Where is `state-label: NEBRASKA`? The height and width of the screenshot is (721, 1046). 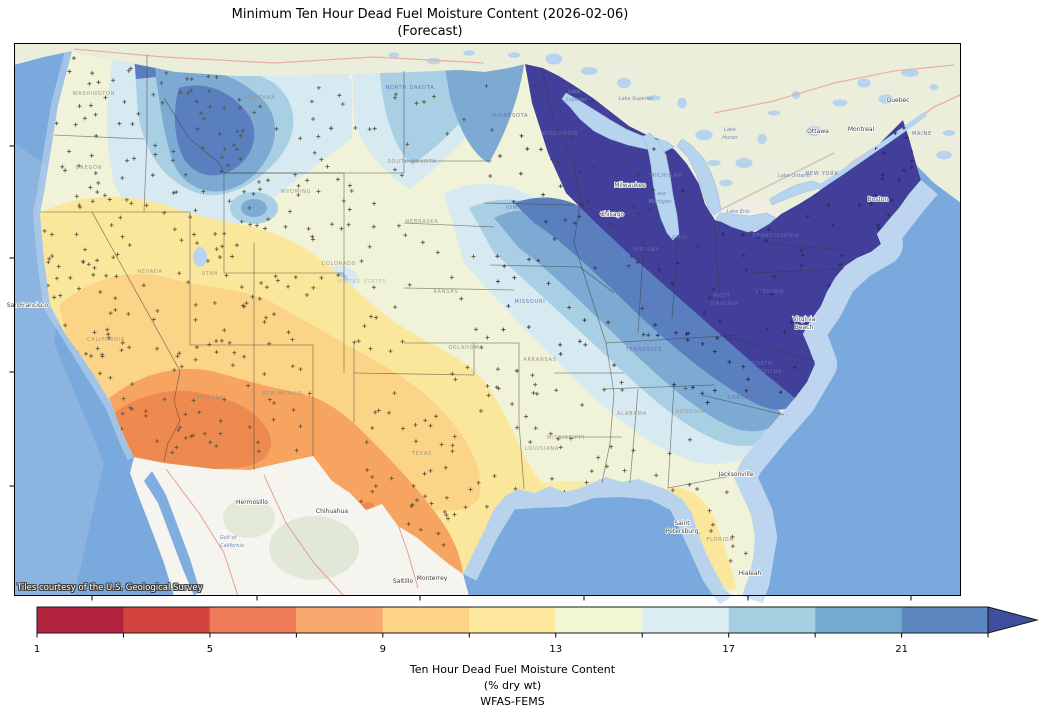 state-label: NEBRASKA is located at coordinates (421, 222).